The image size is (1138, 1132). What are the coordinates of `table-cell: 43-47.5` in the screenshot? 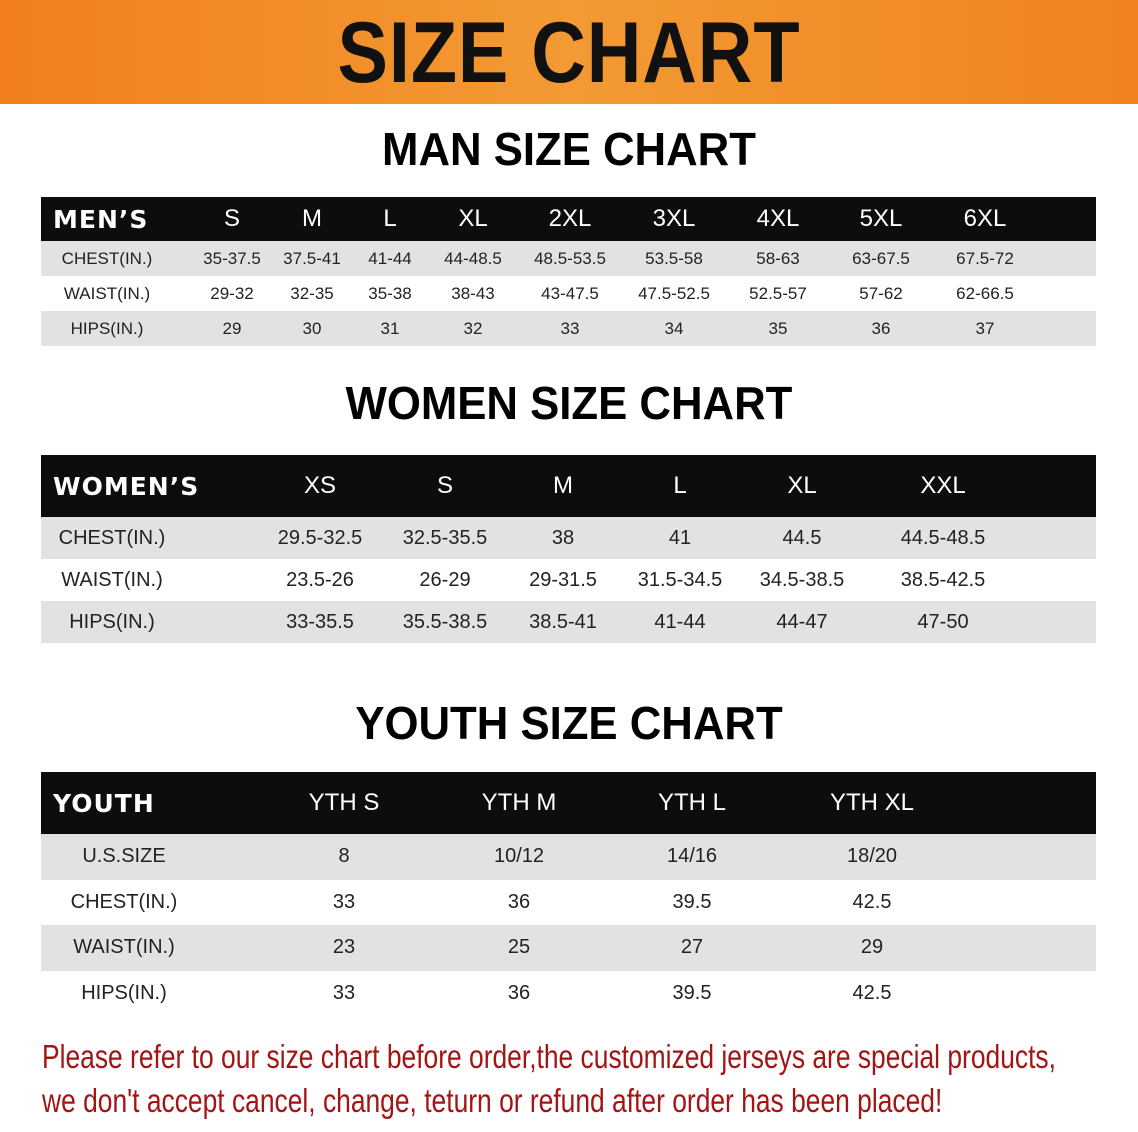 It's located at (570, 293).